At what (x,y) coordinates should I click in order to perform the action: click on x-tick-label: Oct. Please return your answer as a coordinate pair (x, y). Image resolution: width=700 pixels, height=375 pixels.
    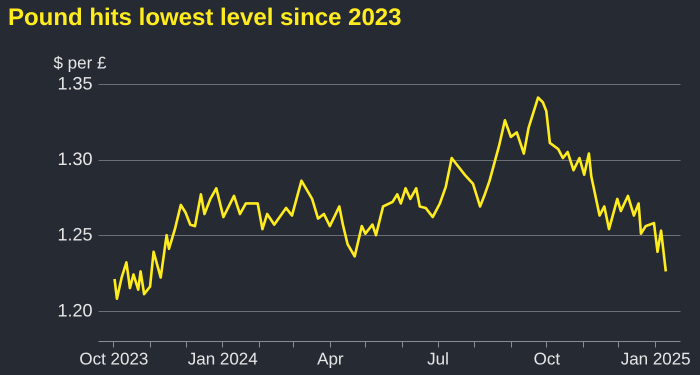
    Looking at the image, I should click on (547, 359).